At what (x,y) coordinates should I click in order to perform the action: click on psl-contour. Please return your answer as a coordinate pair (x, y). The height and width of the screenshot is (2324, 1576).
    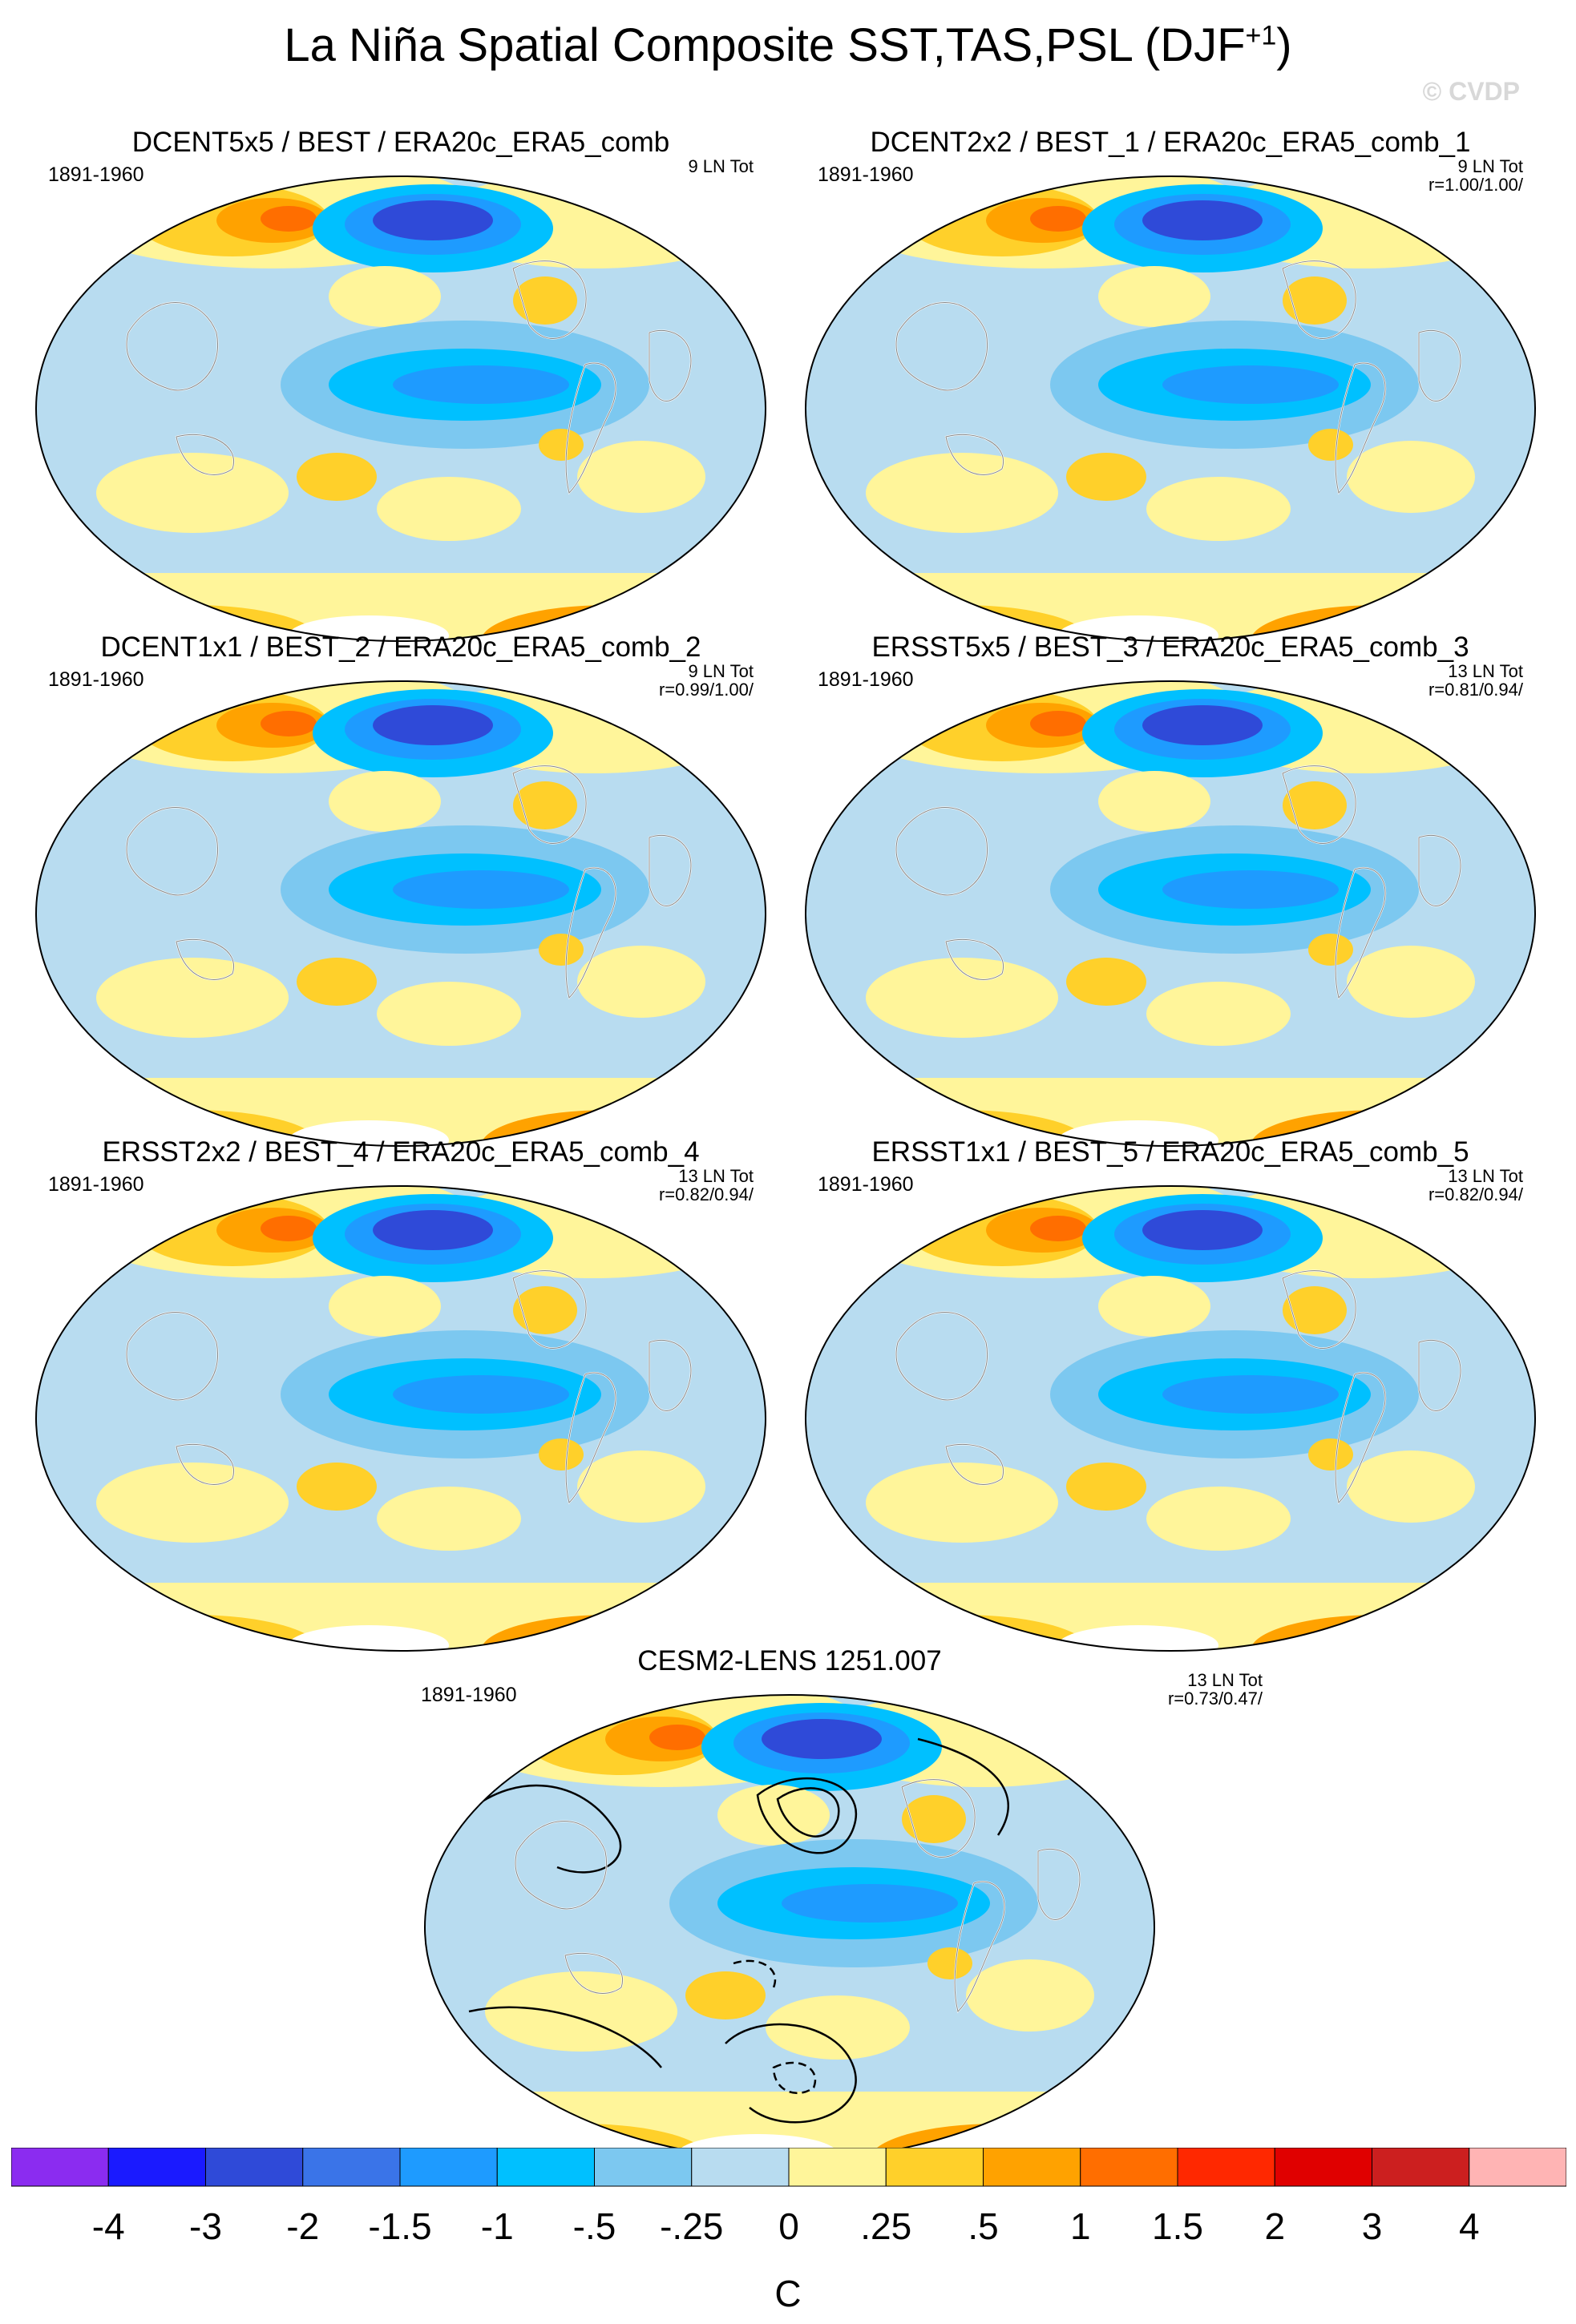
    Looking at the image, I should click on (808, 1812).